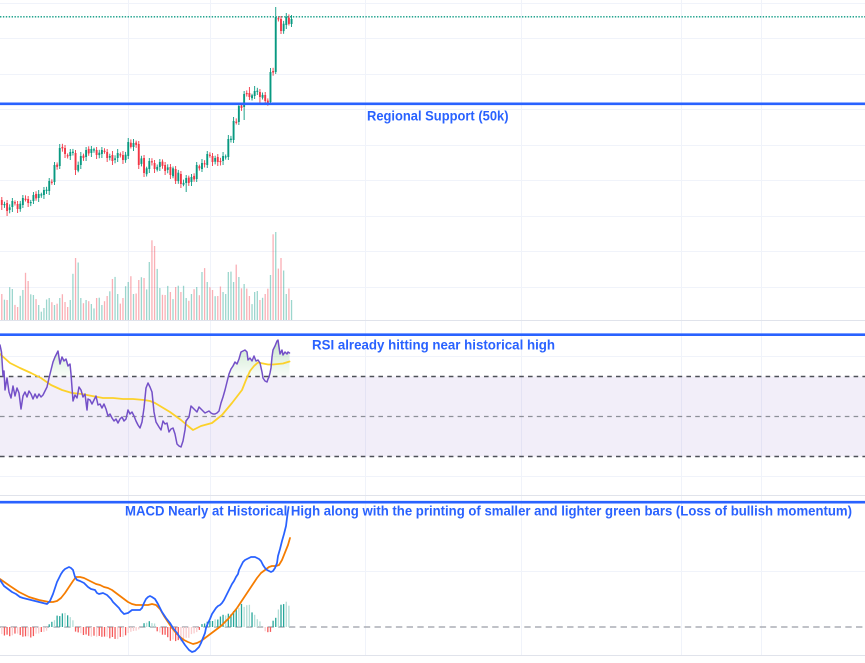  I want to click on svg-text: Regional Support (50k), so click(438, 116).